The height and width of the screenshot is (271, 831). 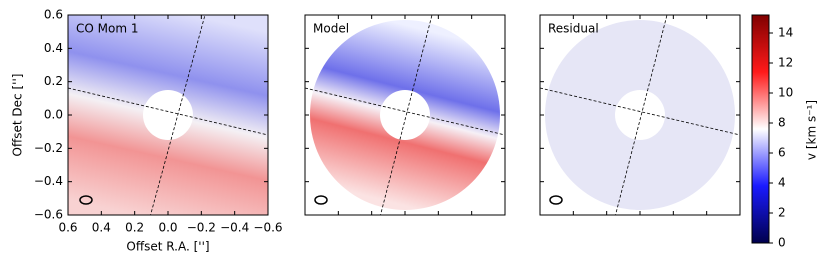 I want to click on colorbar-tick-label: 6, so click(x=782, y=153).